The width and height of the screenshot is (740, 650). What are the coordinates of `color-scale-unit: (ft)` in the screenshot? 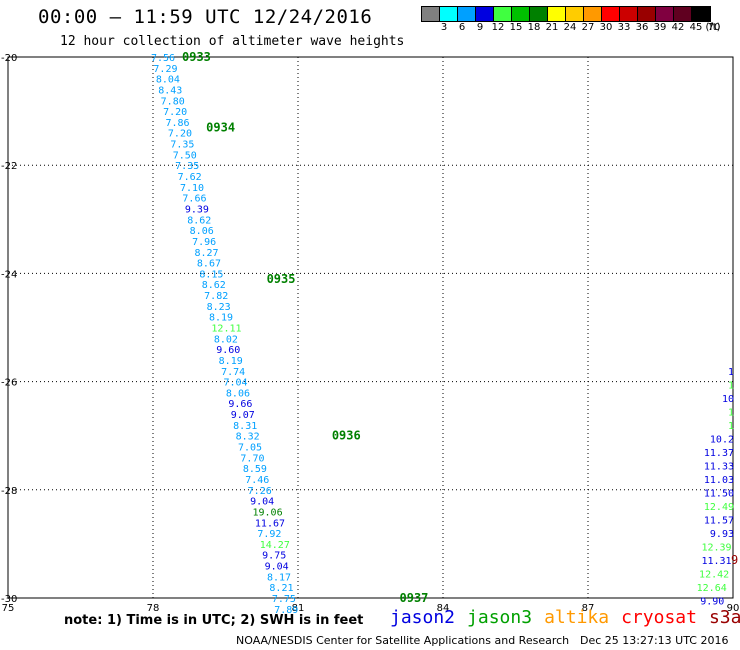 It's located at (713, 27).